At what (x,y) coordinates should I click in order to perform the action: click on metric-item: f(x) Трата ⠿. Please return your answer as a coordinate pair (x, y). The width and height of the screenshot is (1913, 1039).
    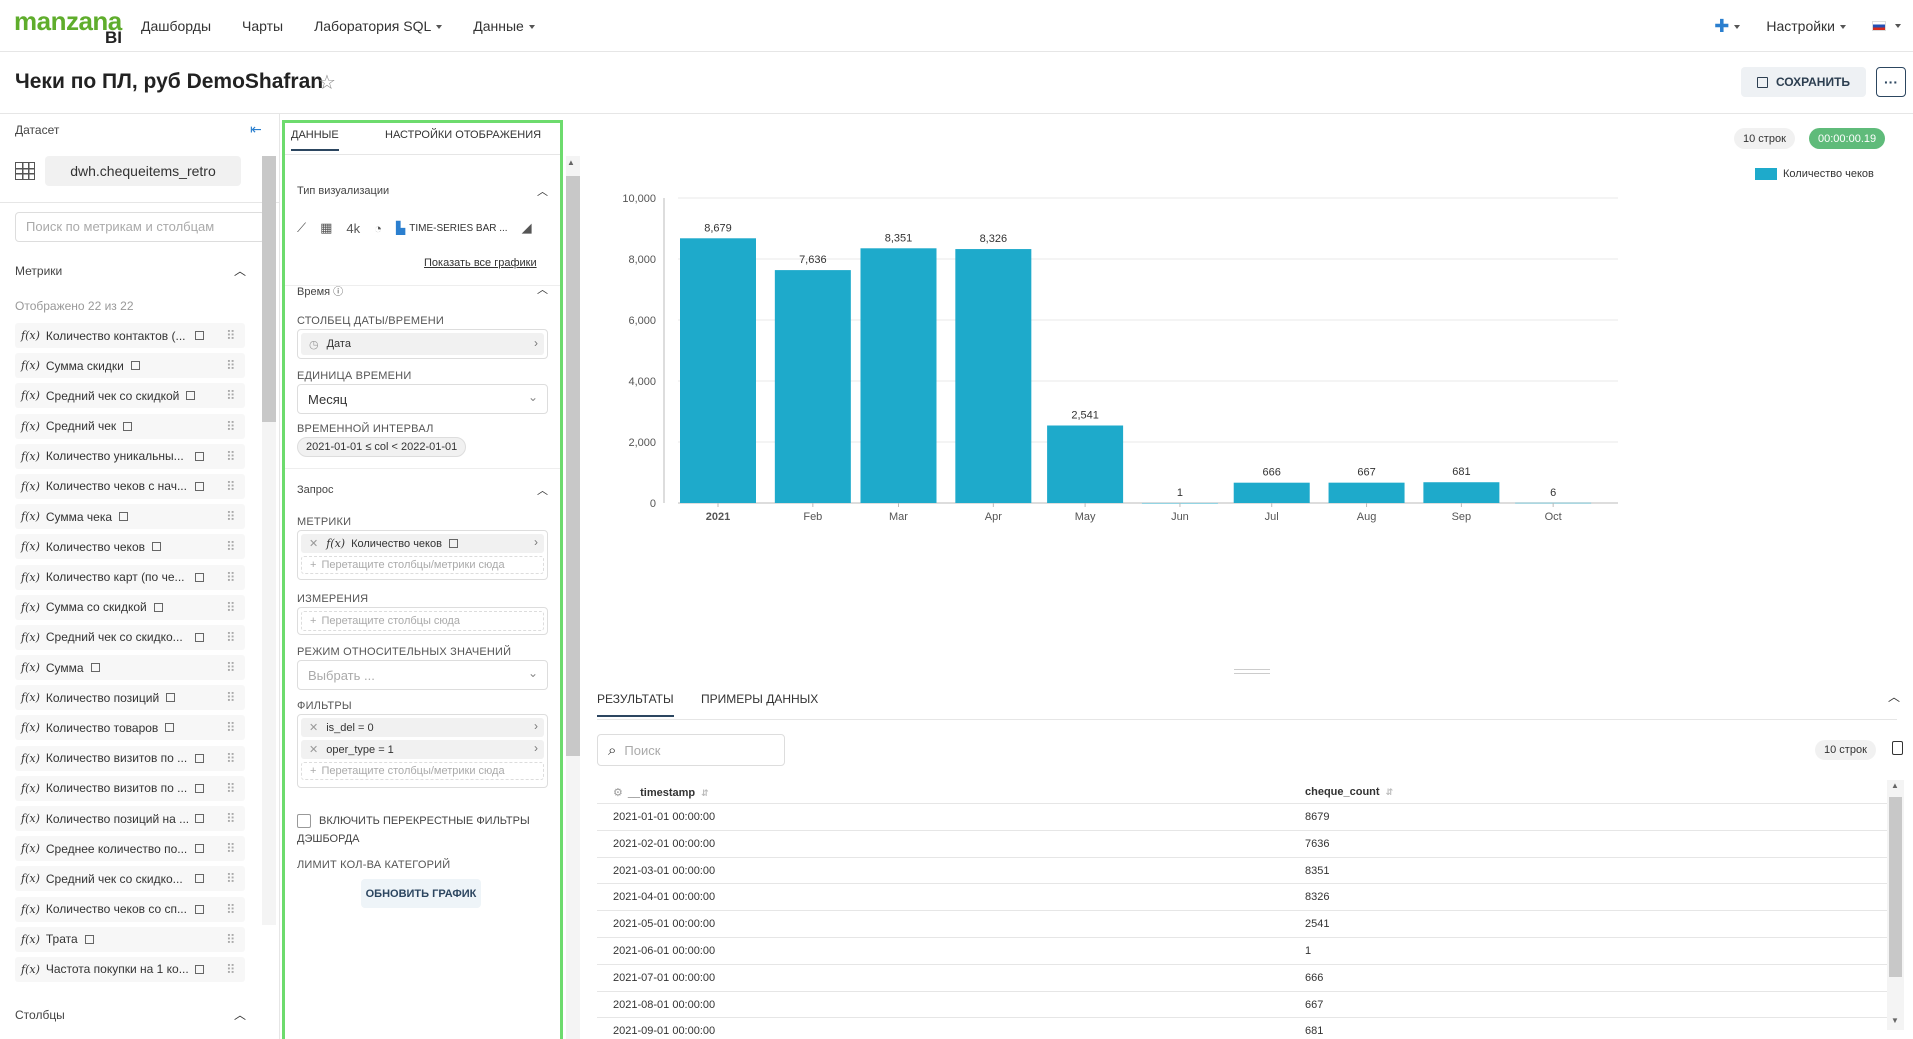
    Looking at the image, I should click on (130, 939).